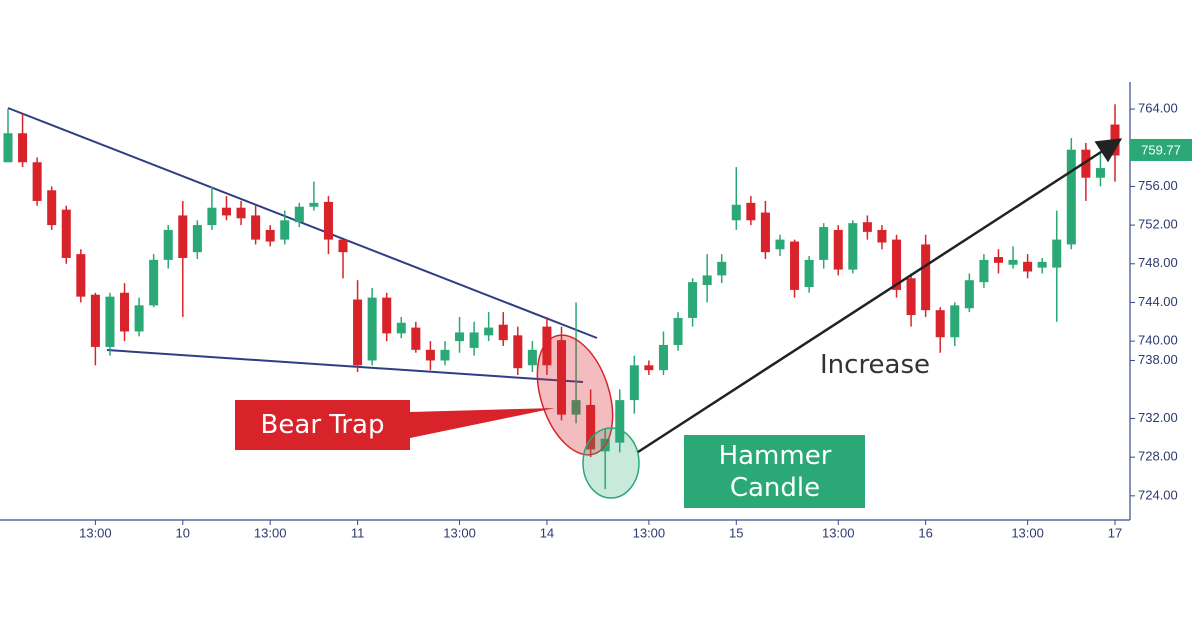  What do you see at coordinates (1158, 456) in the screenshot?
I see `y-tick-label: 728.00` at bounding box center [1158, 456].